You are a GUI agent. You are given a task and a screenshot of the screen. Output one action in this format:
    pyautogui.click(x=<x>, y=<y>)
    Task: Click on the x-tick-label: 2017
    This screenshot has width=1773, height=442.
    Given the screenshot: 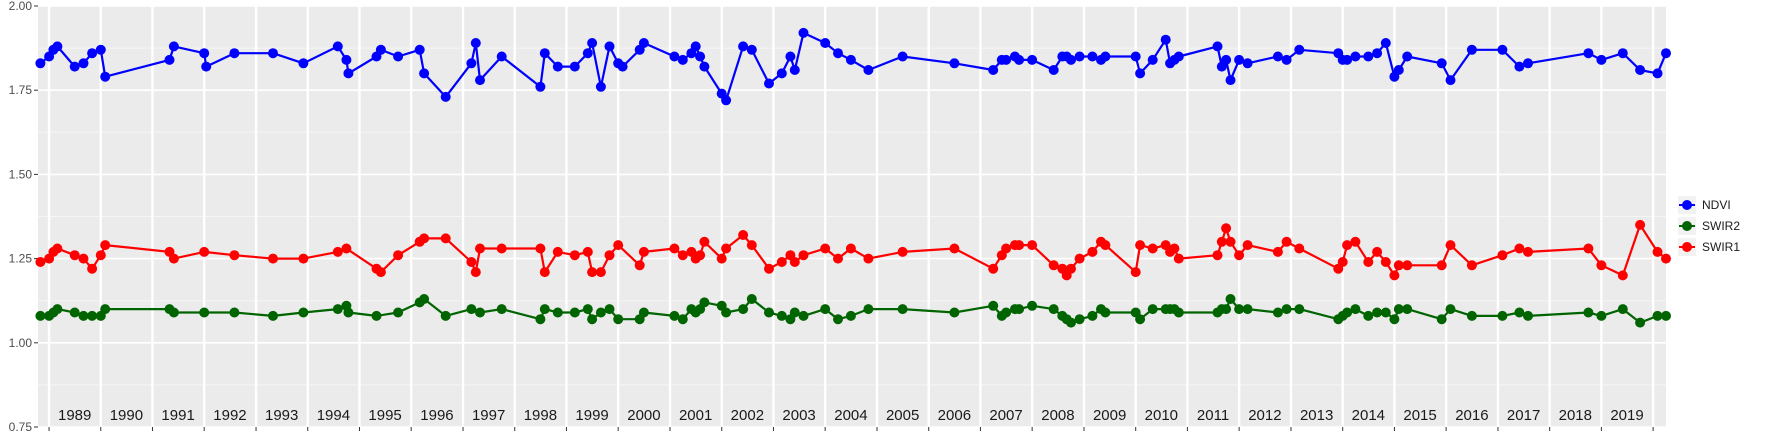 What is the action you would take?
    pyautogui.click(x=1523, y=415)
    